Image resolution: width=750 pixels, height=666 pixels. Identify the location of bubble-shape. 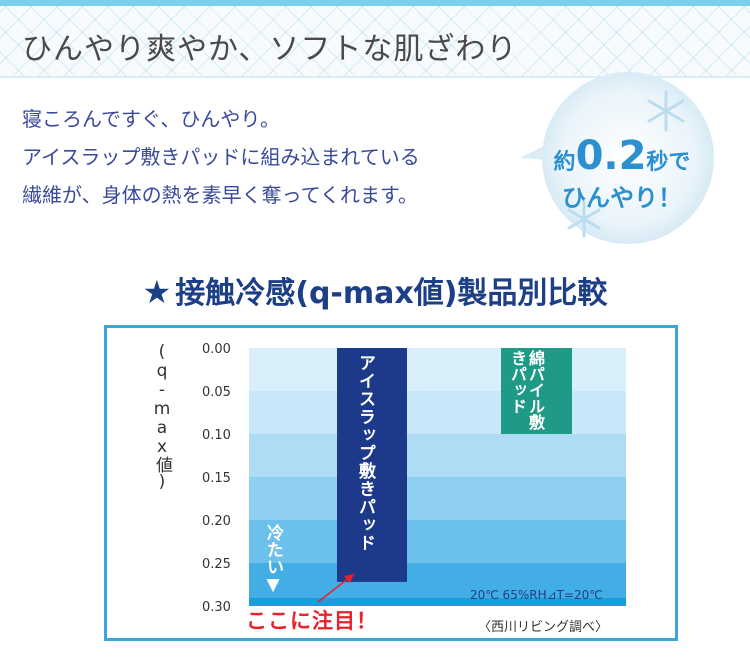
(617, 158).